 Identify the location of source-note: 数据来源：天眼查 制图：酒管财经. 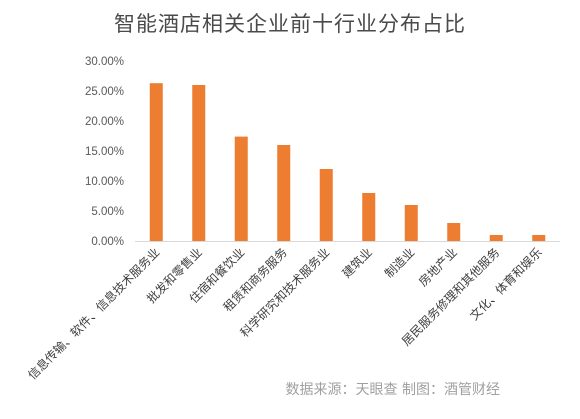
(392, 390).